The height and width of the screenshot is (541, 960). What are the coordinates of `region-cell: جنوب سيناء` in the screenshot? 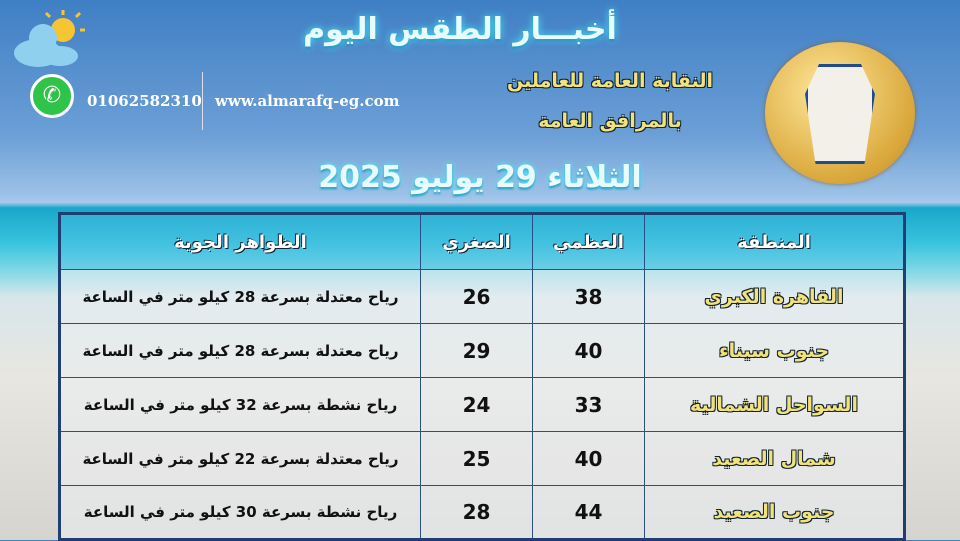 It's located at (774, 350).